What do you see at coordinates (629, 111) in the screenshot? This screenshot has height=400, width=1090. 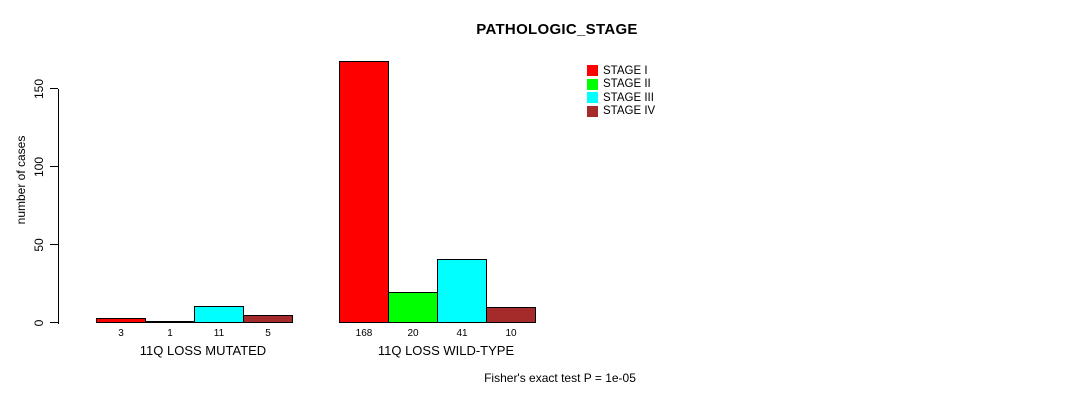 I see `legend-label: STAGE IV` at bounding box center [629, 111].